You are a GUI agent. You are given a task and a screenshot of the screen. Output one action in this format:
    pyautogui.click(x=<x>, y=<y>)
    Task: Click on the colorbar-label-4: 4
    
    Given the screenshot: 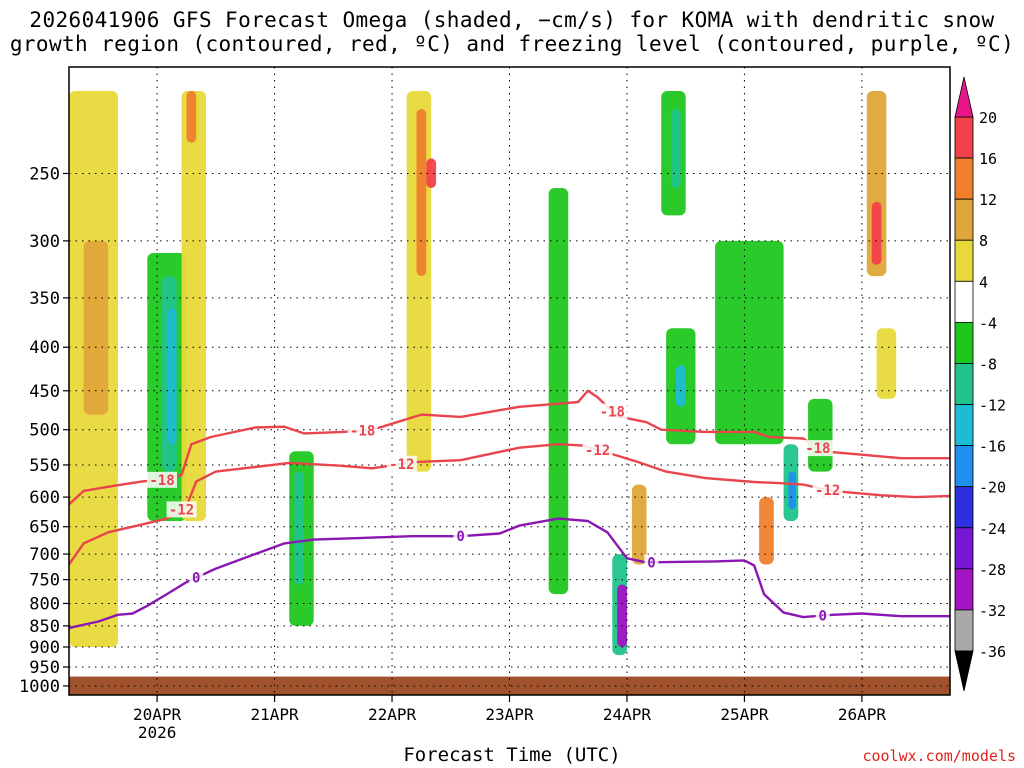 What is the action you would take?
    pyautogui.click(x=983, y=282)
    